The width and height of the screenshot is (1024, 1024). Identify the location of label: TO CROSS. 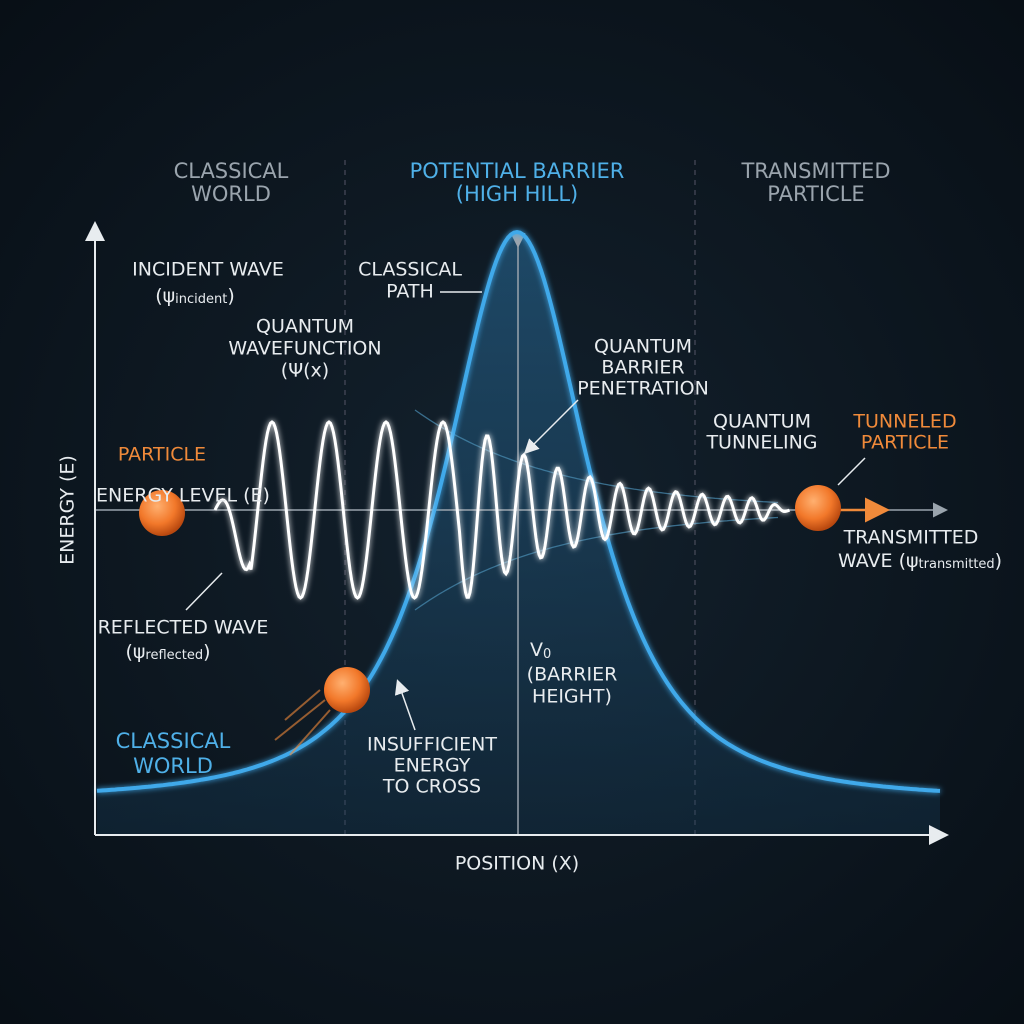
(431, 787).